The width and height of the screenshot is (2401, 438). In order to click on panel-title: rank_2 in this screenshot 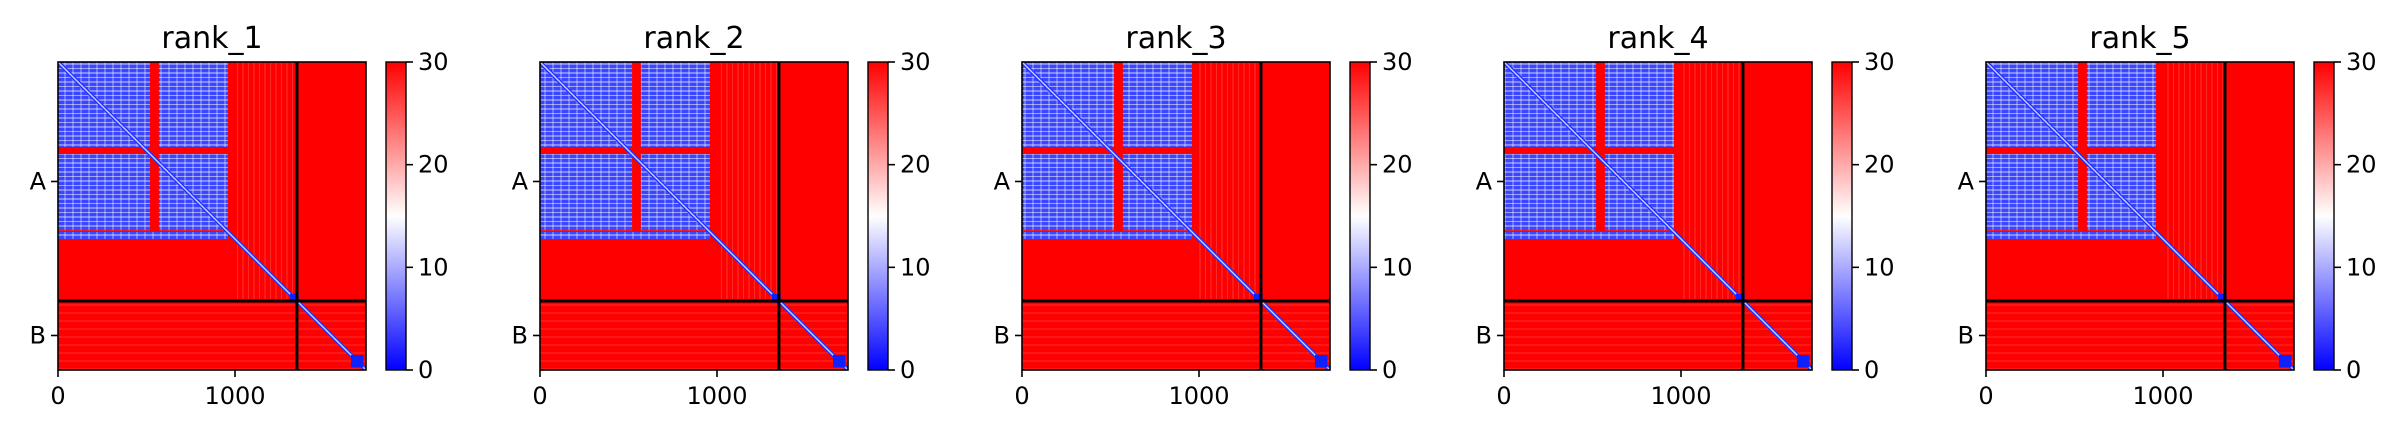, I will do `click(693, 38)`.